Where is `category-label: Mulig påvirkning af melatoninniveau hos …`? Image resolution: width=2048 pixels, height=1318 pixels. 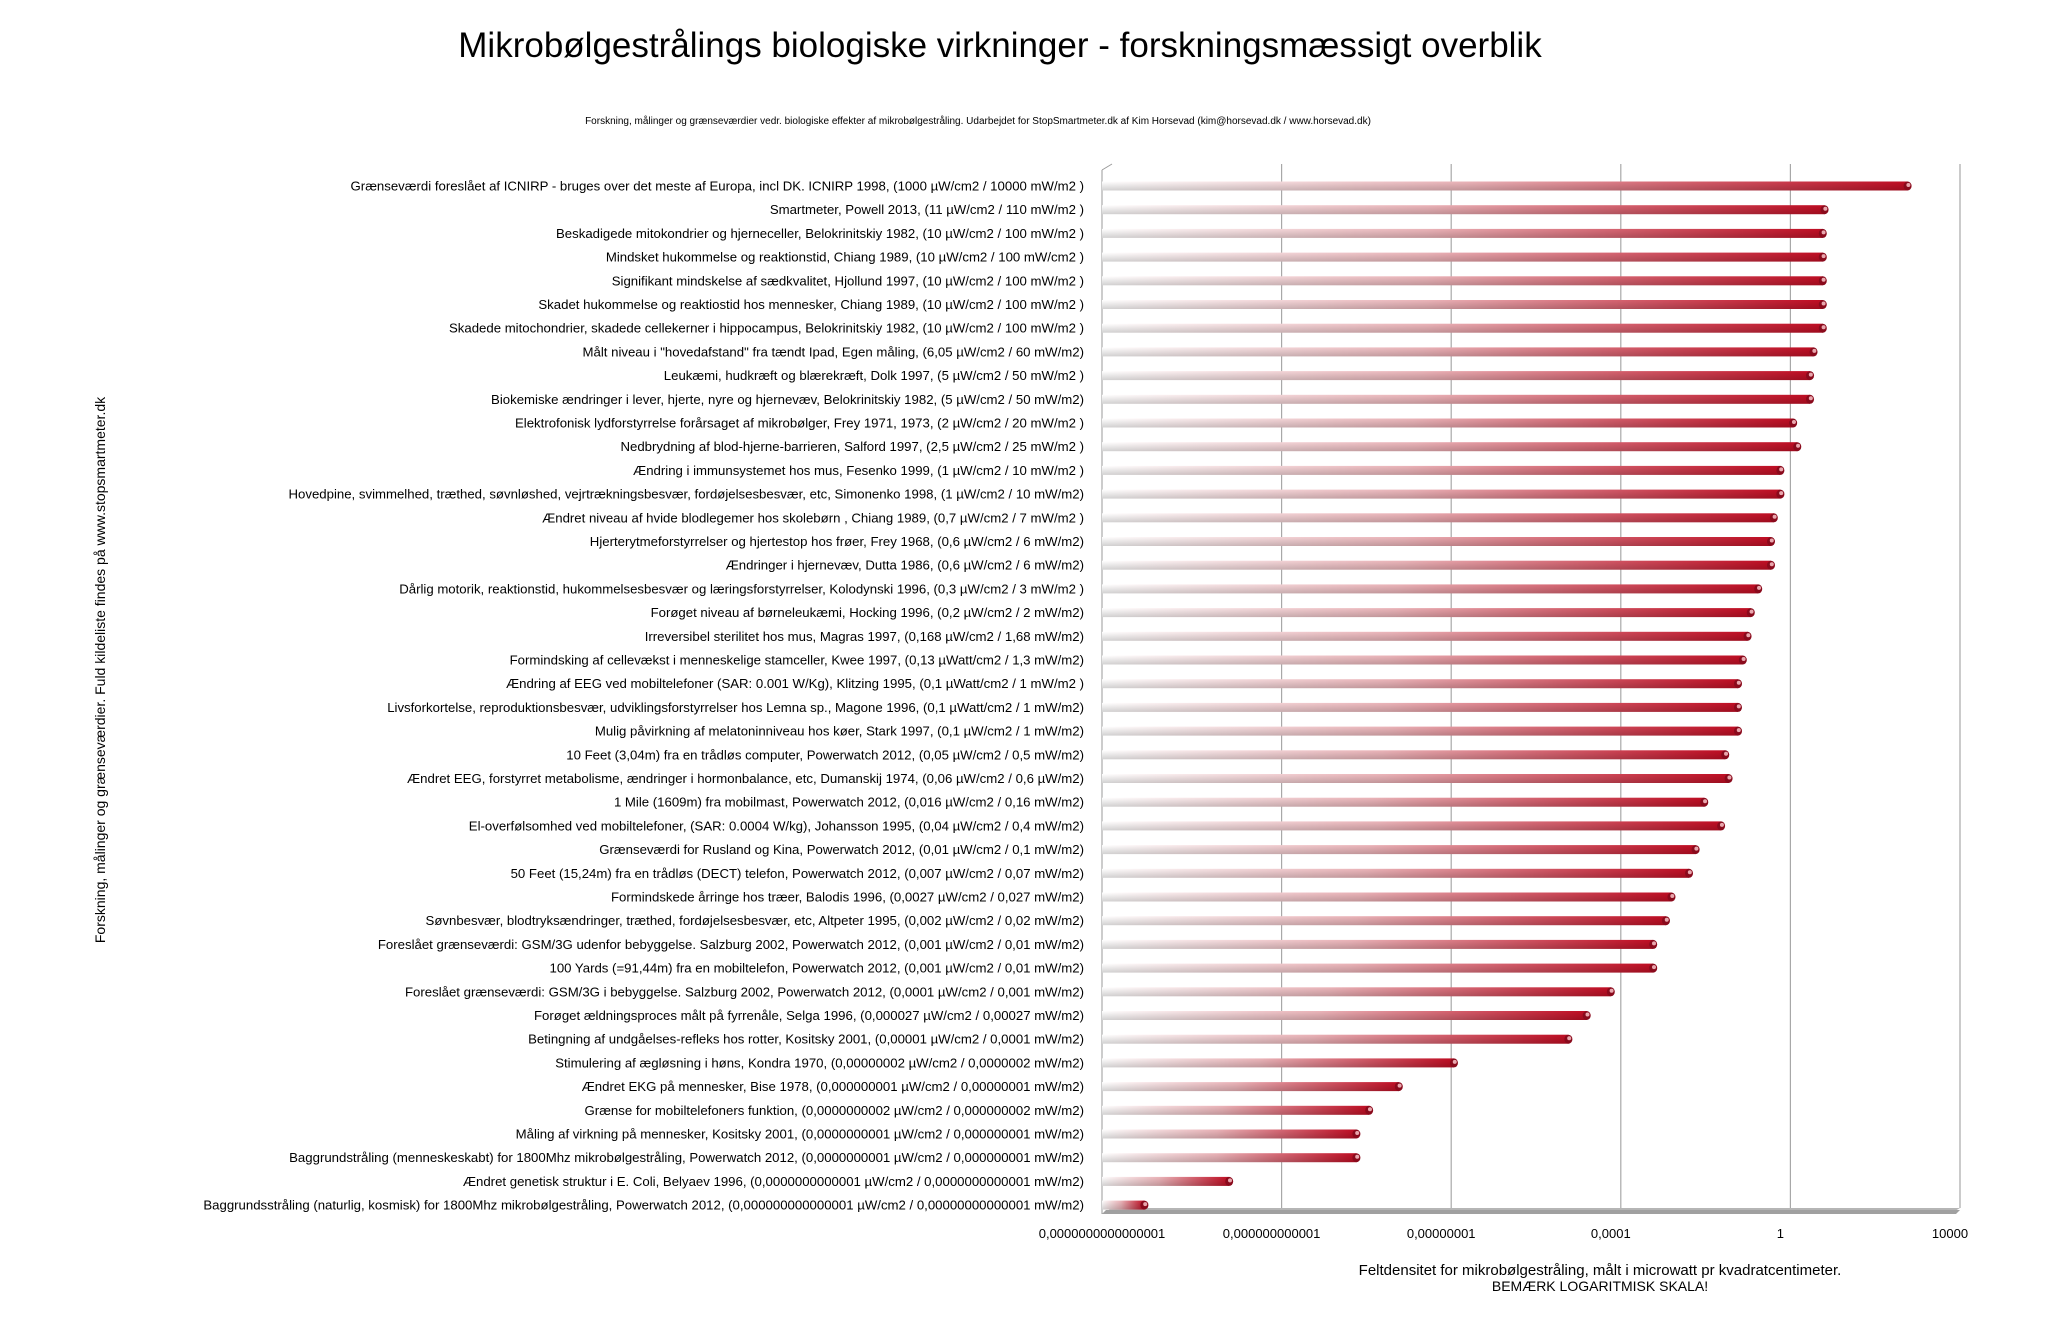
category-label: Mulig påvirkning af melatoninniveau hos … is located at coordinates (839, 731).